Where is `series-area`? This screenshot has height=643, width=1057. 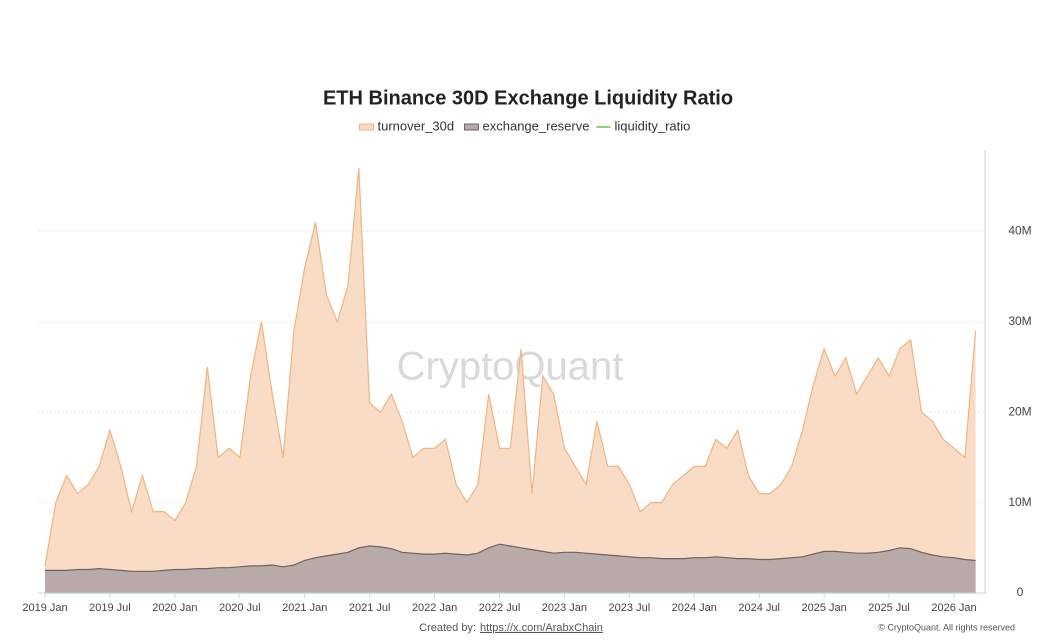 series-area is located at coordinates (510, 568).